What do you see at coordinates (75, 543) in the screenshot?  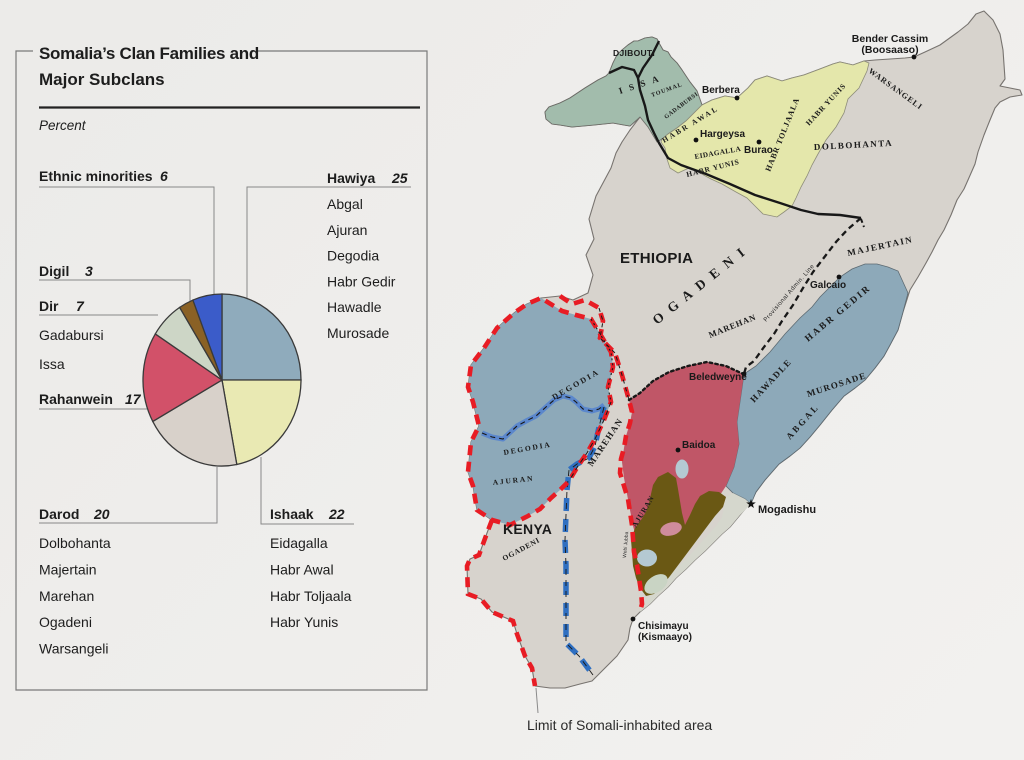 I see `svg-text: Dolbohanta` at bounding box center [75, 543].